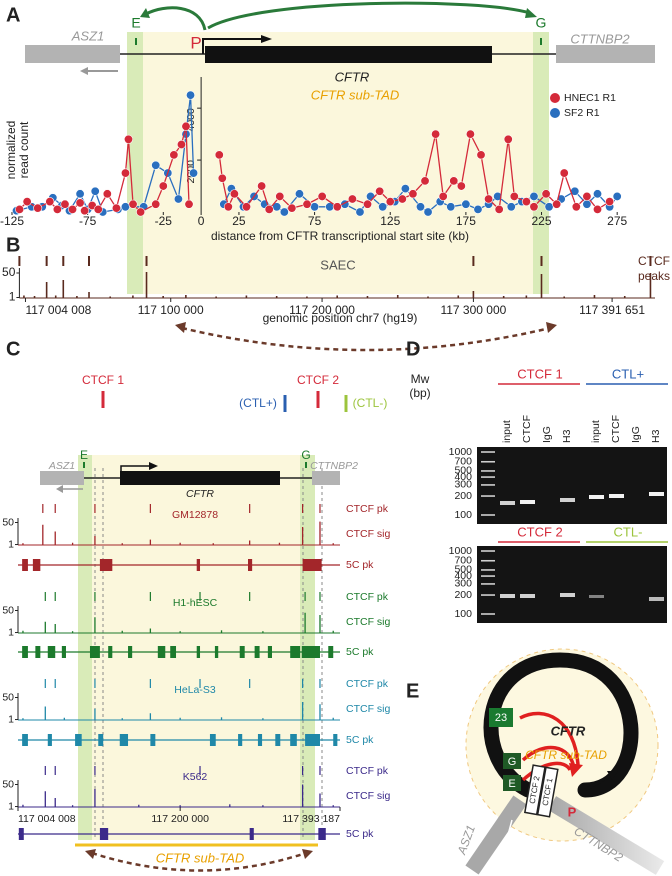 This screenshot has height=876, width=672. Describe the element at coordinates (612, 310) in the screenshot. I see `x-tick-label: 117 391 651` at that location.